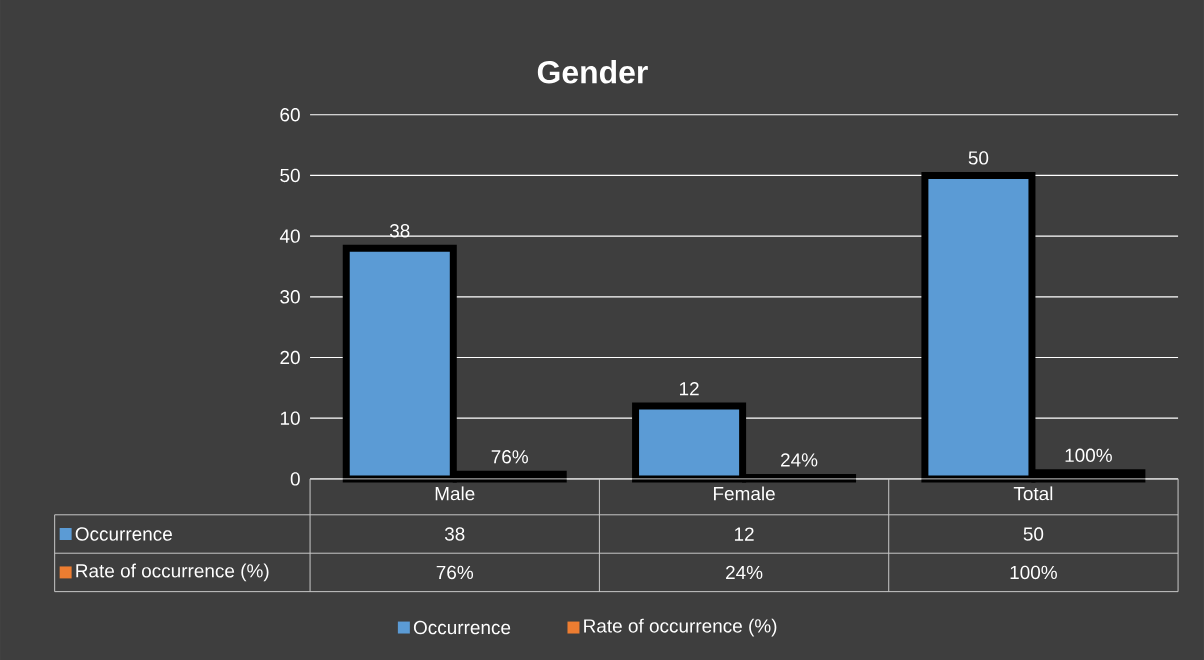 The image size is (1204, 660). I want to click on text: 100%, so click(1088, 455).